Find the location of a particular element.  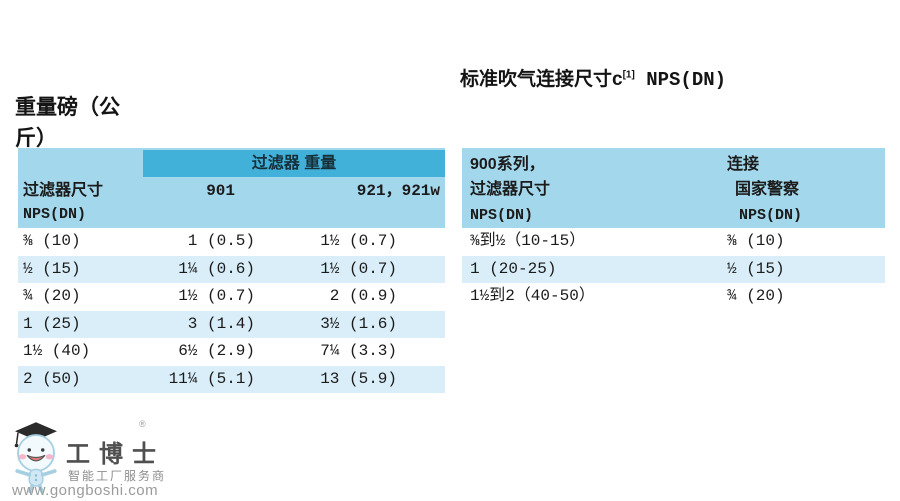

cell-901: 1½ (0.7) is located at coordinates (216, 296).